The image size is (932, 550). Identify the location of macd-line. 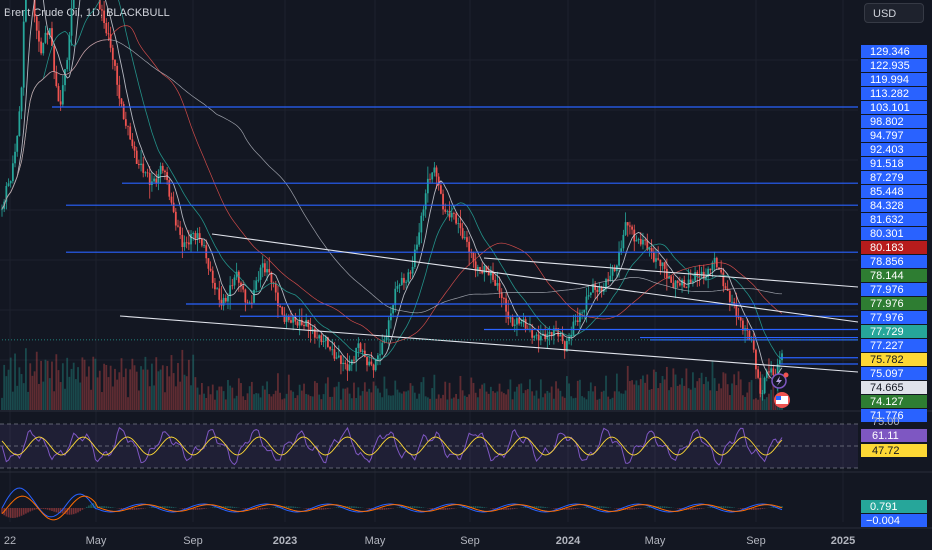
(392, 502).